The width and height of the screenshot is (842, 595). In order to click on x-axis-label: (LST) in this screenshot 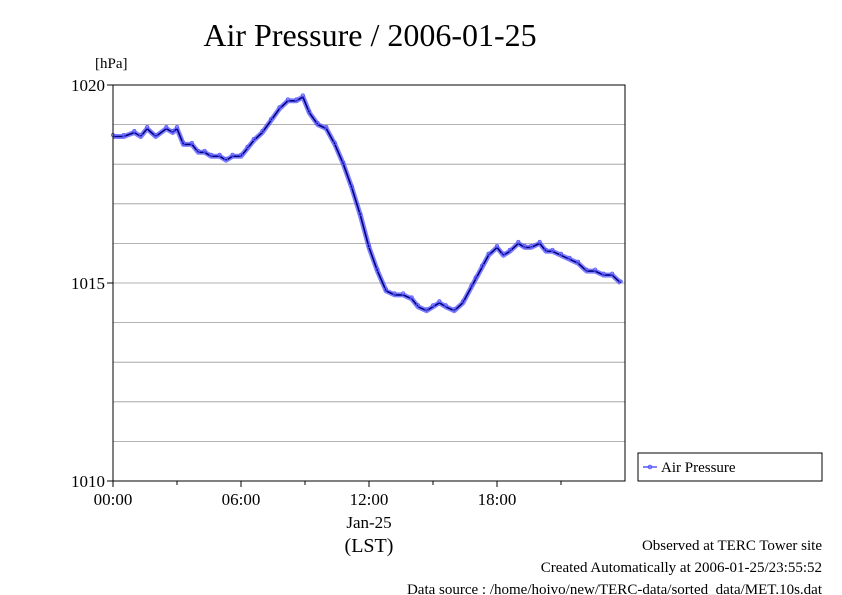, I will do `click(369, 546)`.